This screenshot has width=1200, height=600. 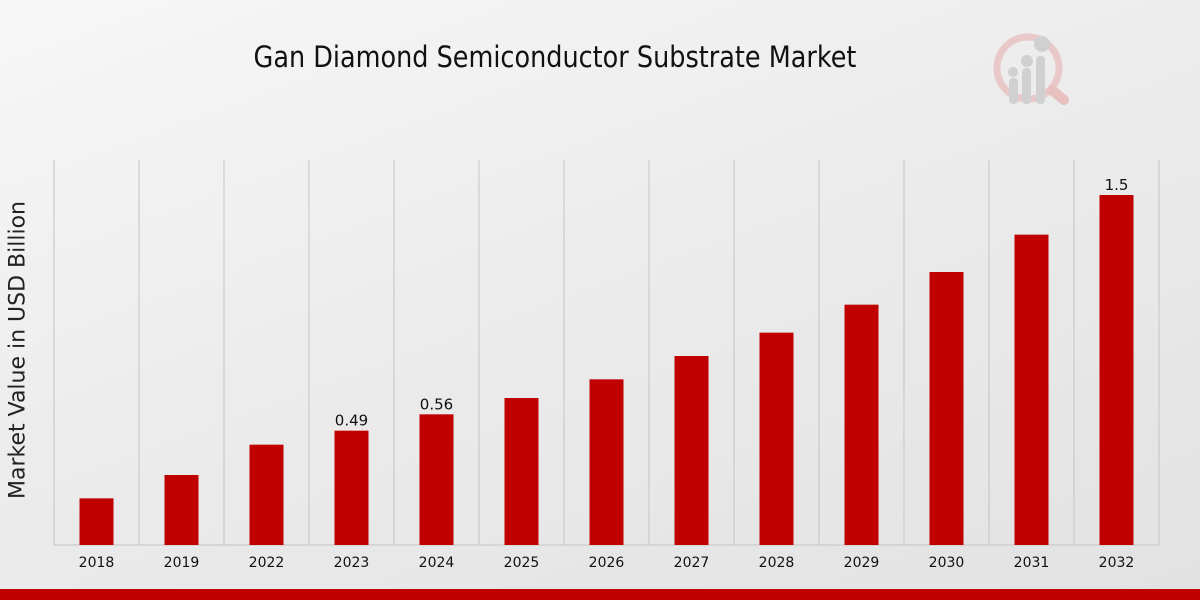 What do you see at coordinates (776, 438) in the screenshot?
I see `bar-2028` at bounding box center [776, 438].